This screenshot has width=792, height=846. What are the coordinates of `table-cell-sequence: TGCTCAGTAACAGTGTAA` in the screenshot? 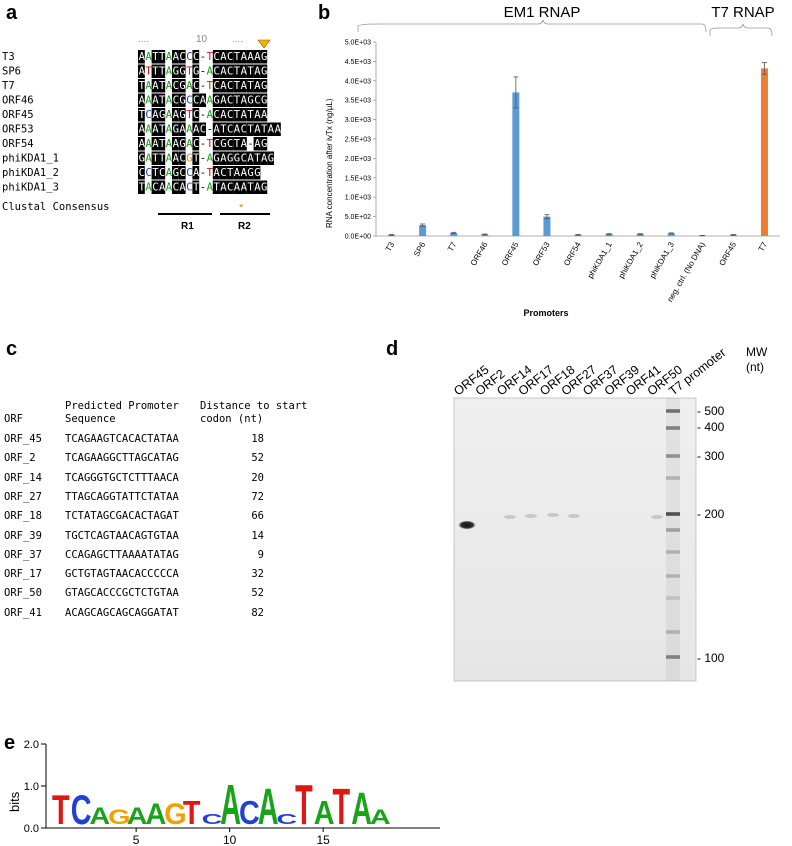 It's located at (122, 535).